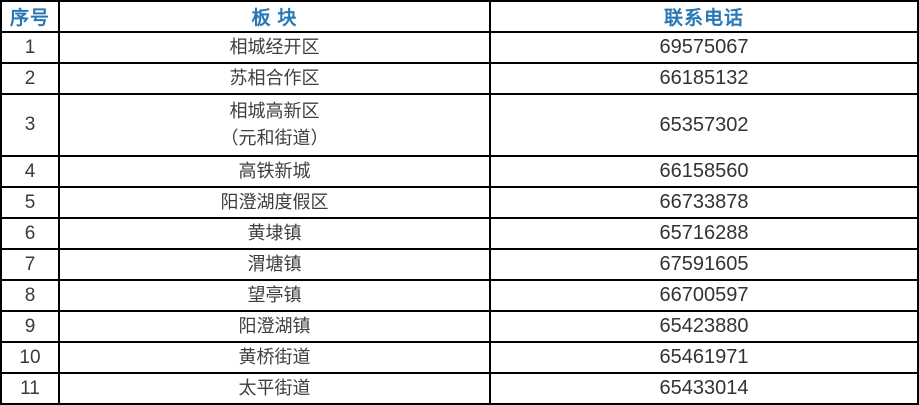  I want to click on table-row: 11 太平街道 65433014, so click(459, 388).